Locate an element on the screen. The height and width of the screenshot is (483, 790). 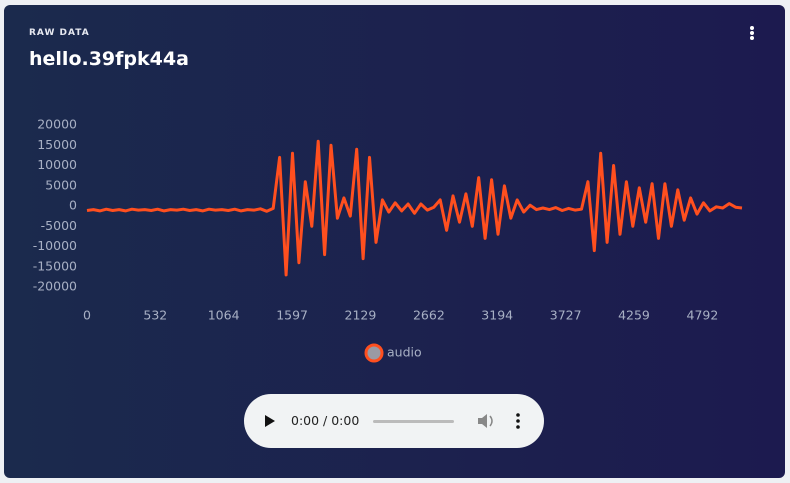
x-tick-label: 3727 is located at coordinates (566, 315).